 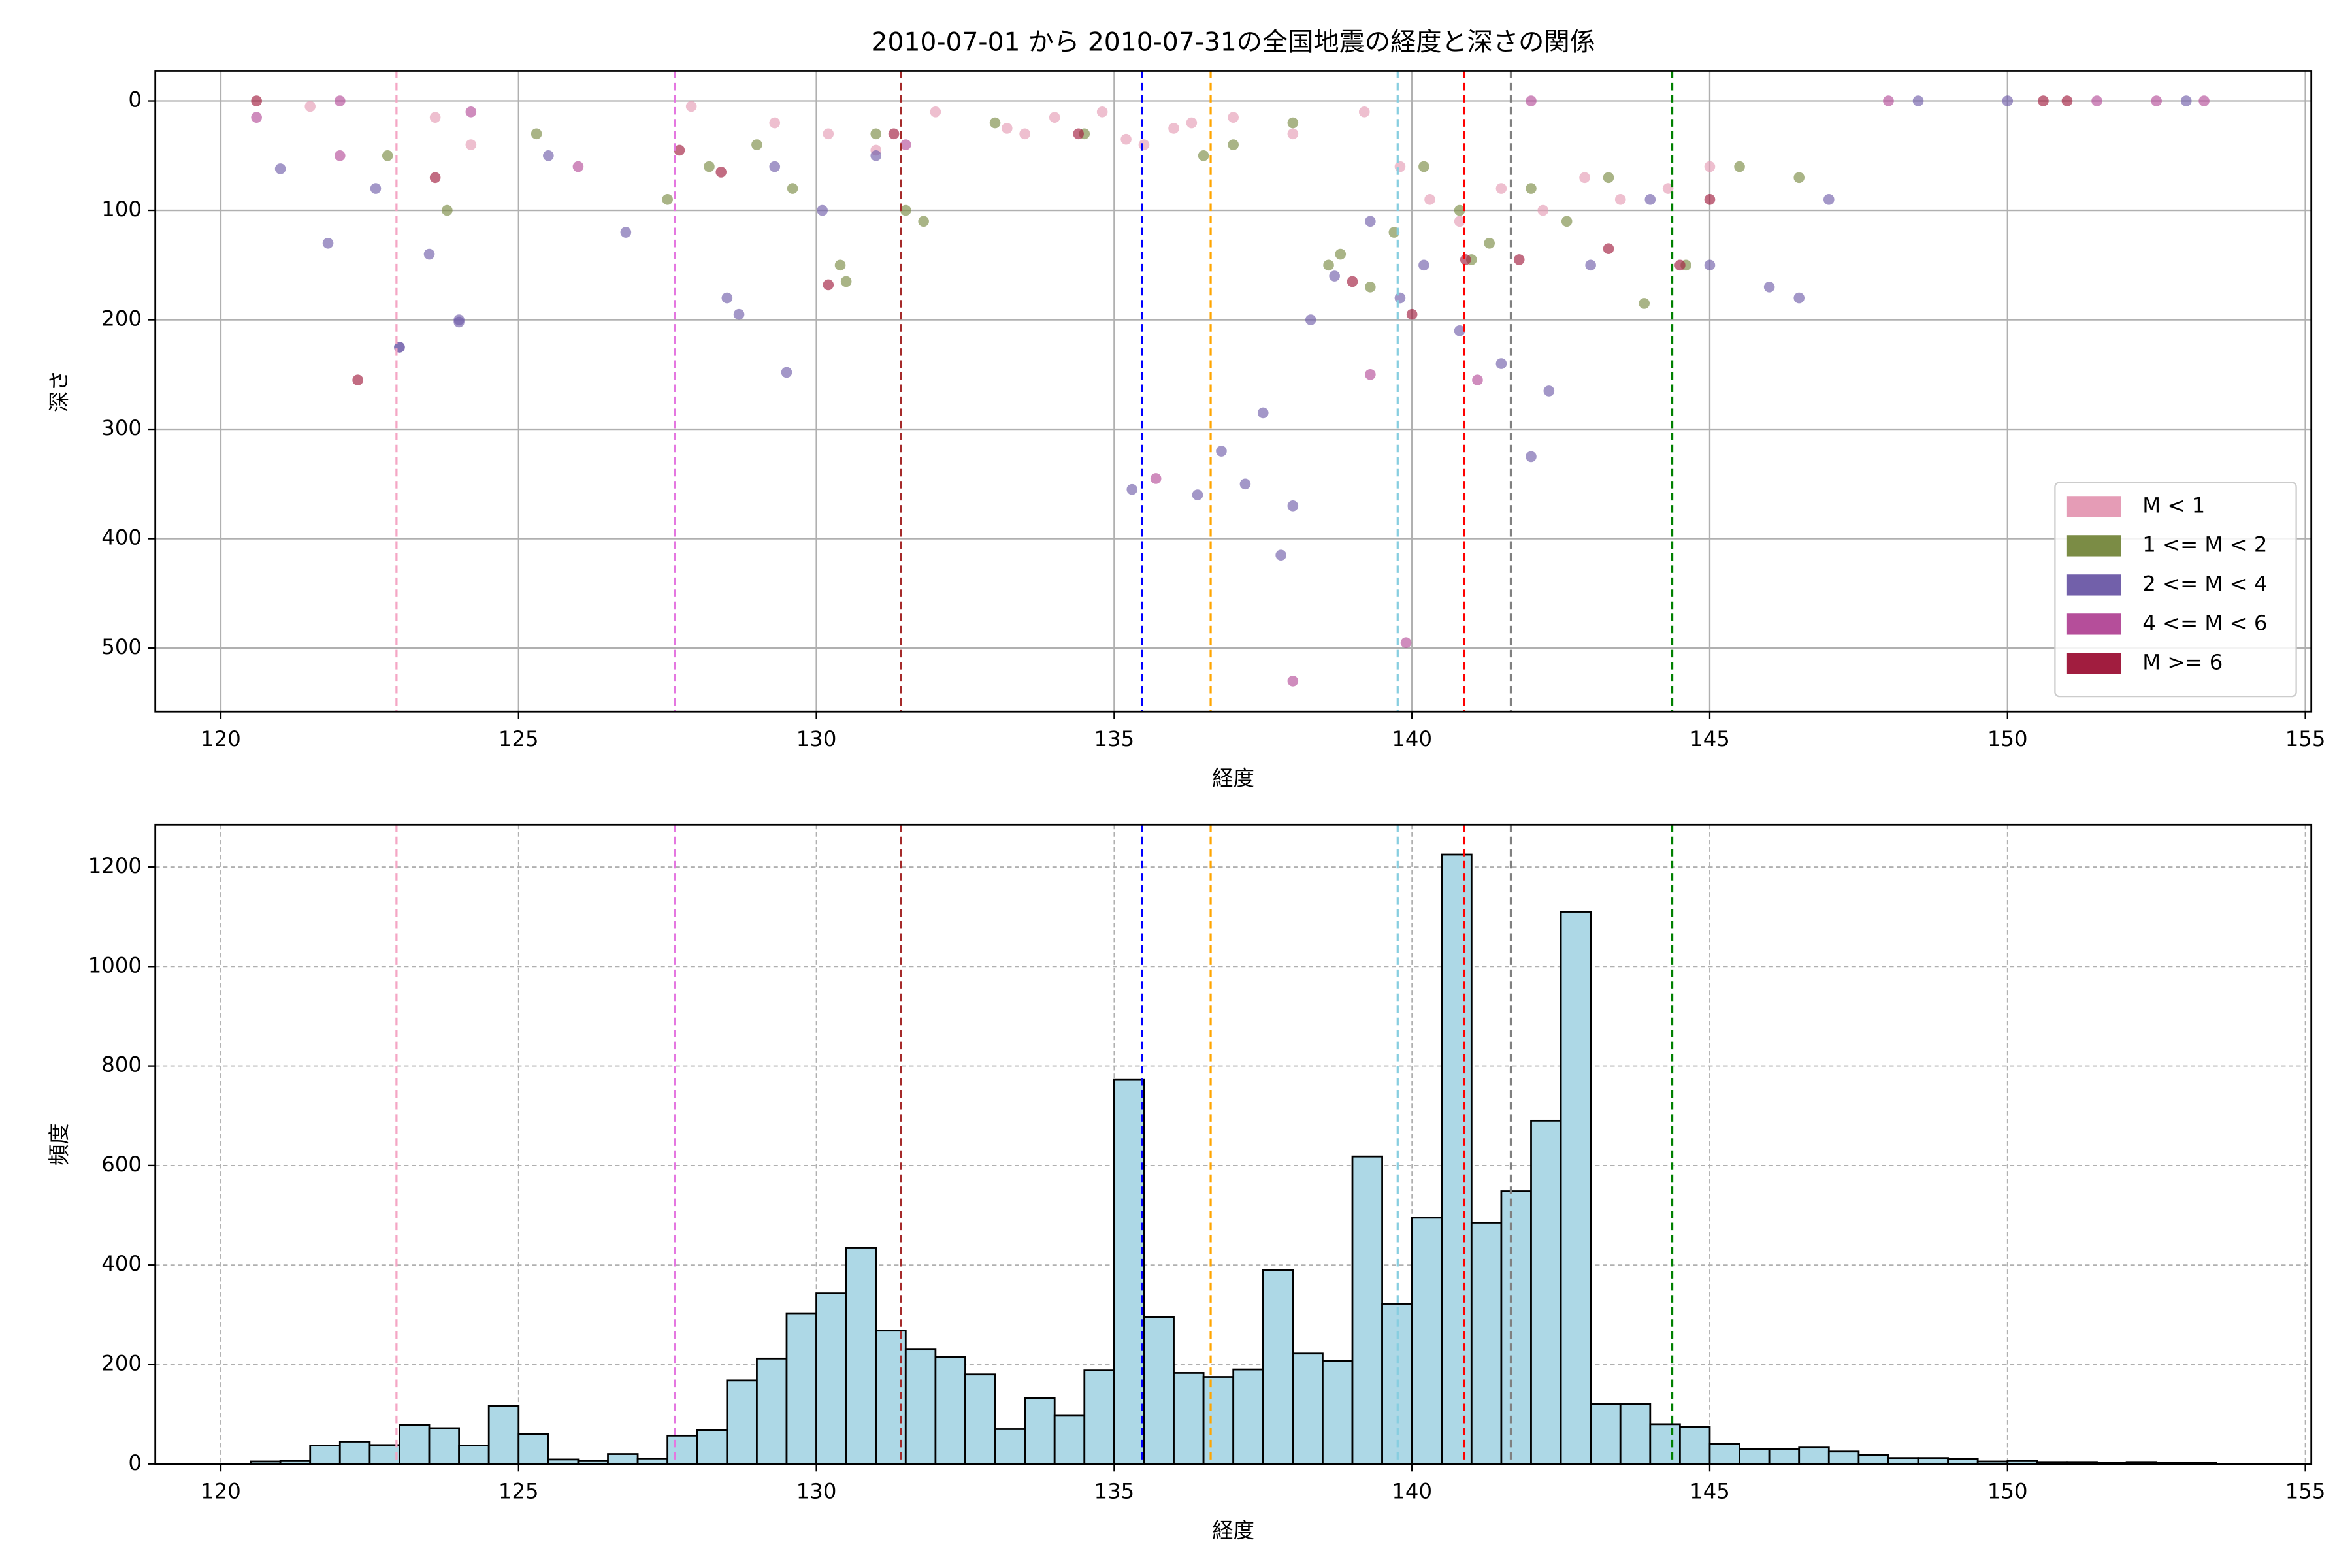 What do you see at coordinates (121, 1263) in the screenshot?
I see `y-tick-label: 400` at bounding box center [121, 1263].